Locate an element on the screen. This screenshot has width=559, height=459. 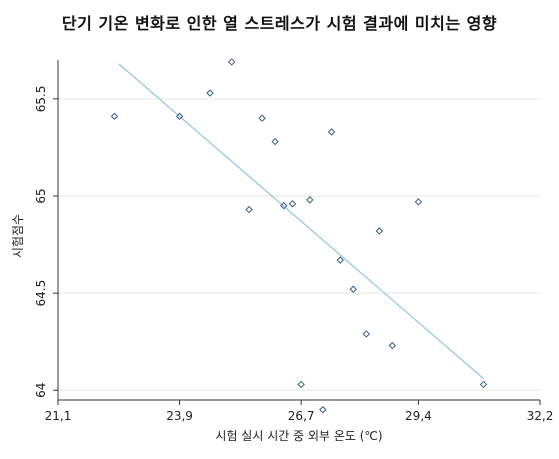
chart-title: 단기 기온 변화로 인한 열 스트레스가 시험 결과에 미치는 영향 is located at coordinates (279, 23).